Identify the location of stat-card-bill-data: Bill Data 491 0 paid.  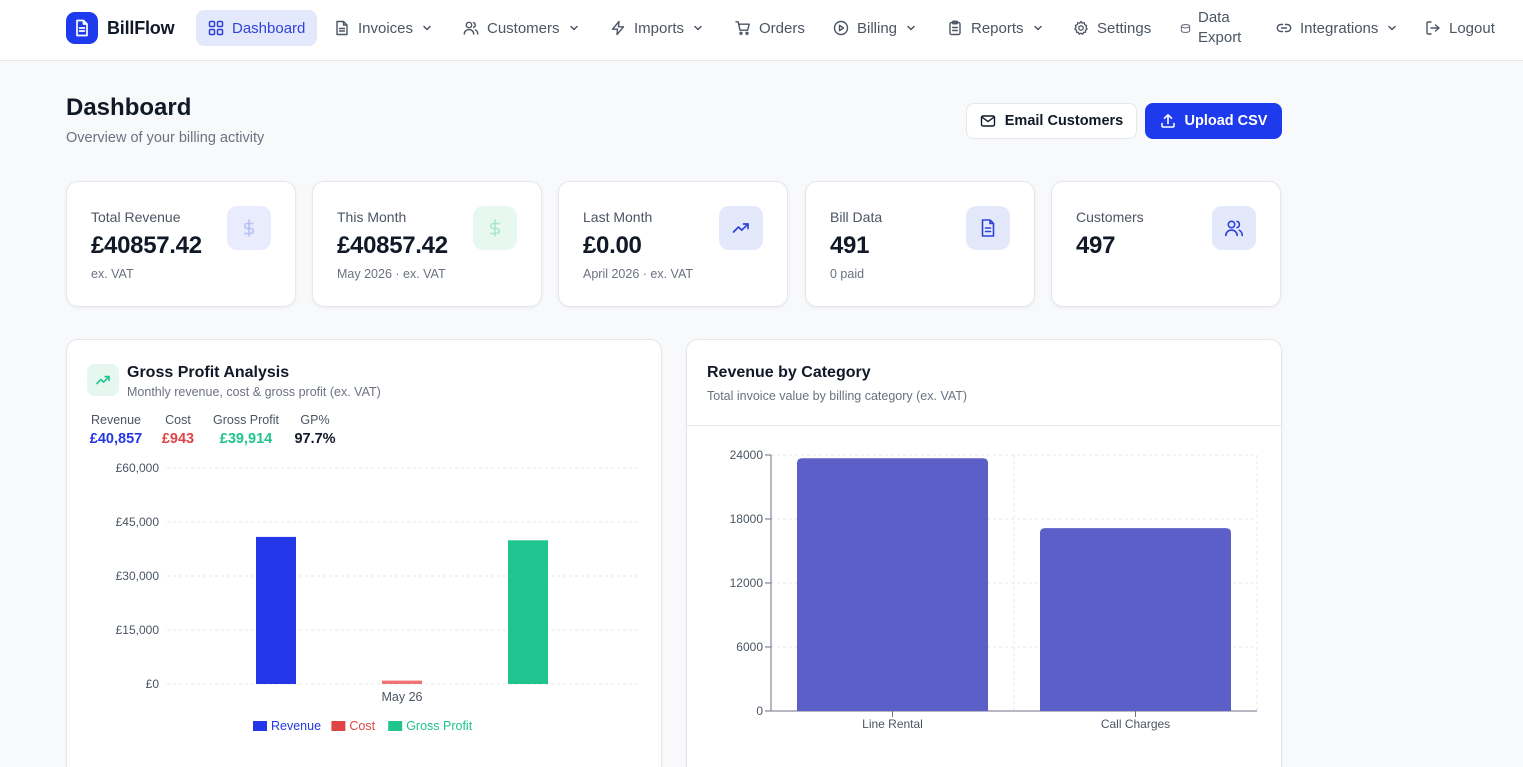
(920, 244).